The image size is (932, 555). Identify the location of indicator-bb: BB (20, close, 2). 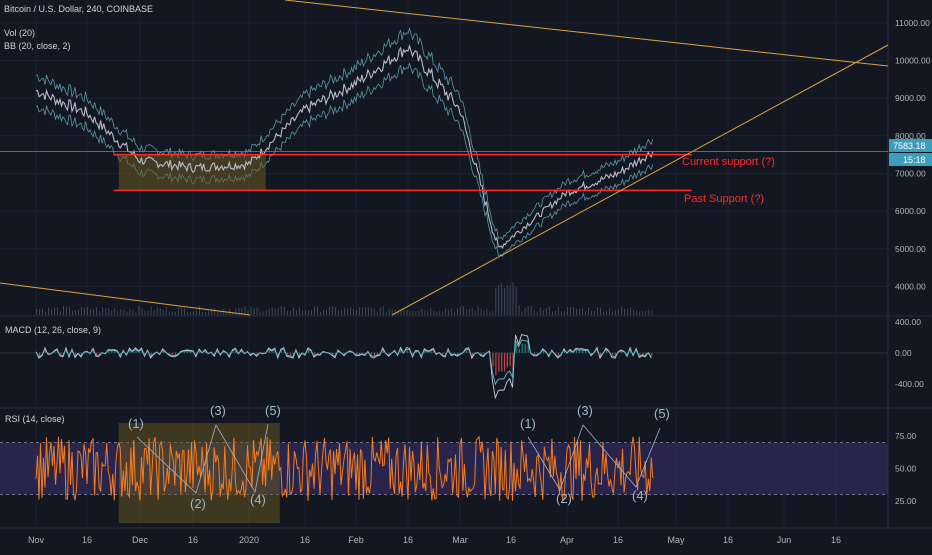
(37, 46).